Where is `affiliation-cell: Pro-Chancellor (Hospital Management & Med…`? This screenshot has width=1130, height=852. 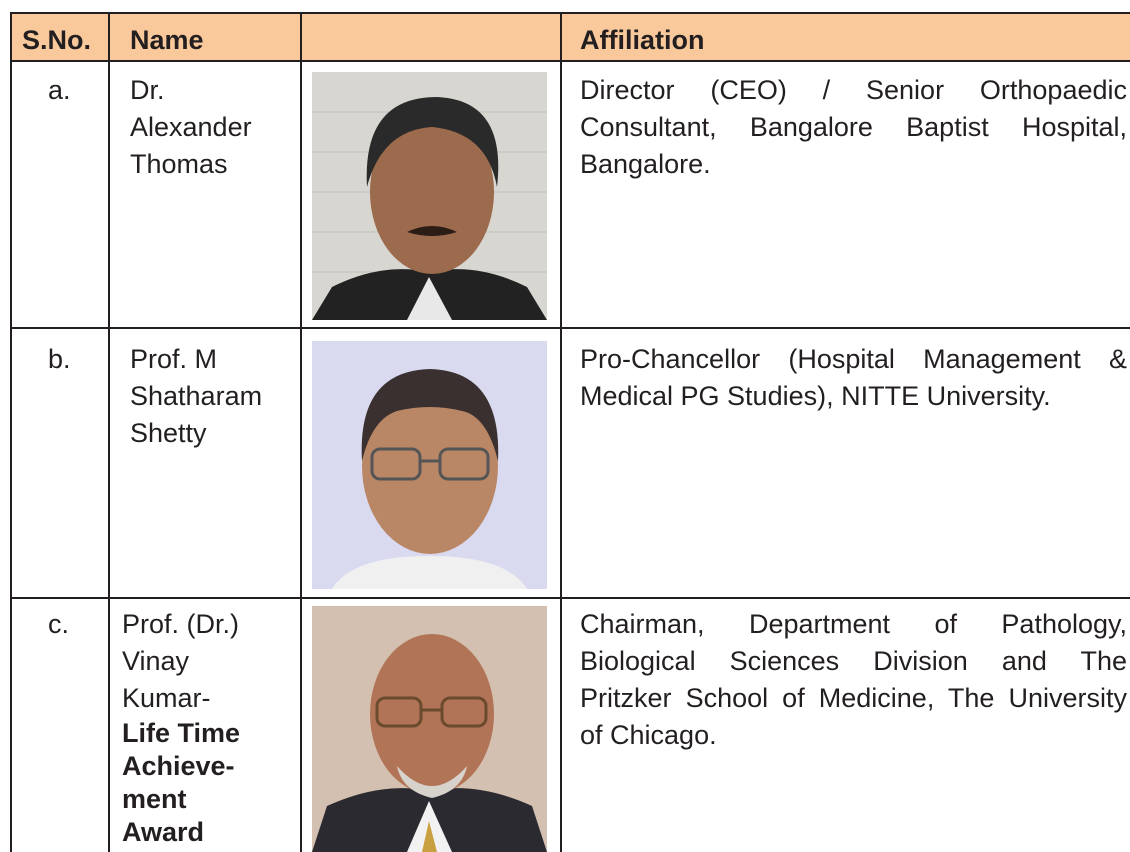
affiliation-cell: Pro-Chancellor (Hospital Management & Med… is located at coordinates (853, 378).